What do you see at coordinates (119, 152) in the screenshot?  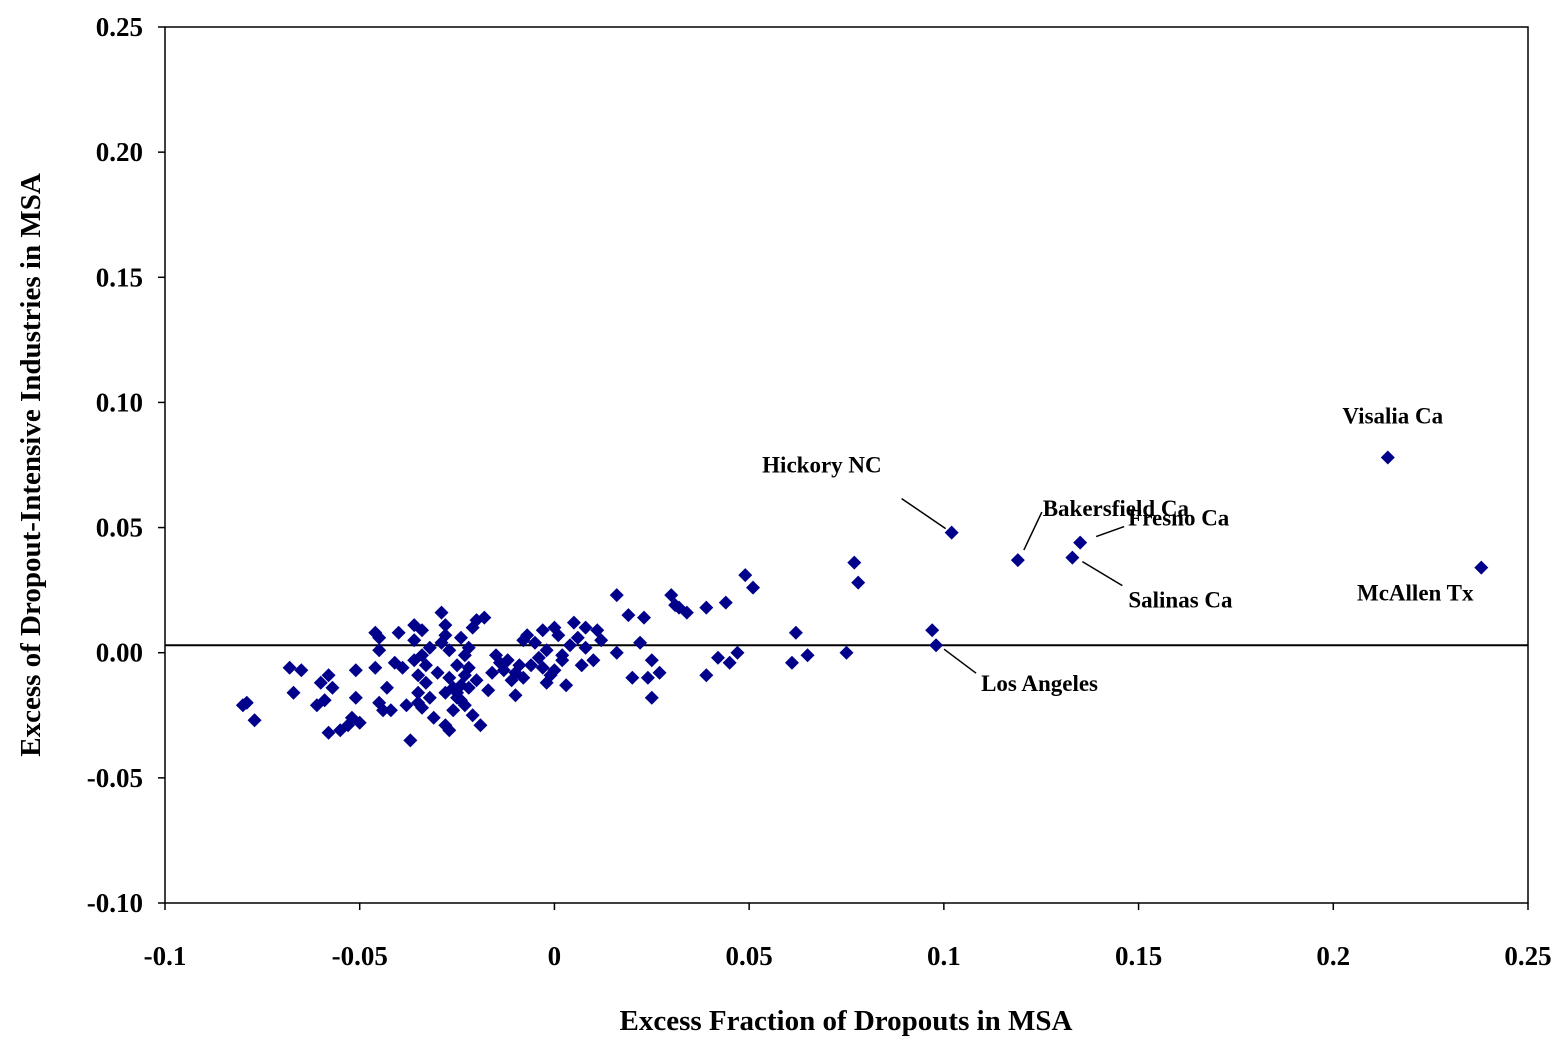 I see `y-tick-label: 0.20` at bounding box center [119, 152].